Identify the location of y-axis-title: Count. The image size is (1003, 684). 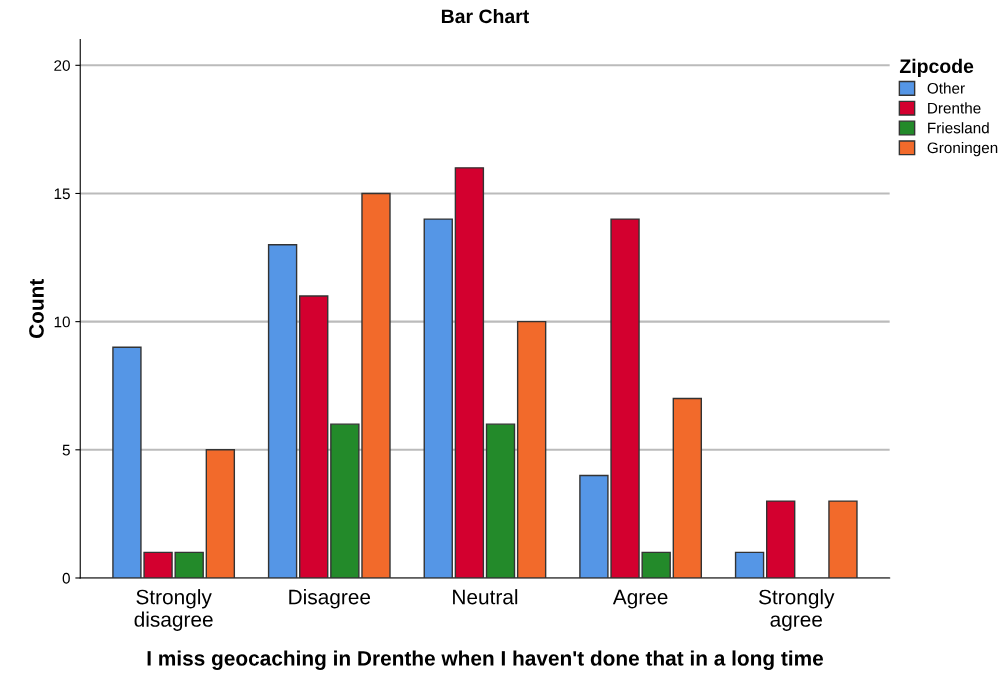
(36, 309).